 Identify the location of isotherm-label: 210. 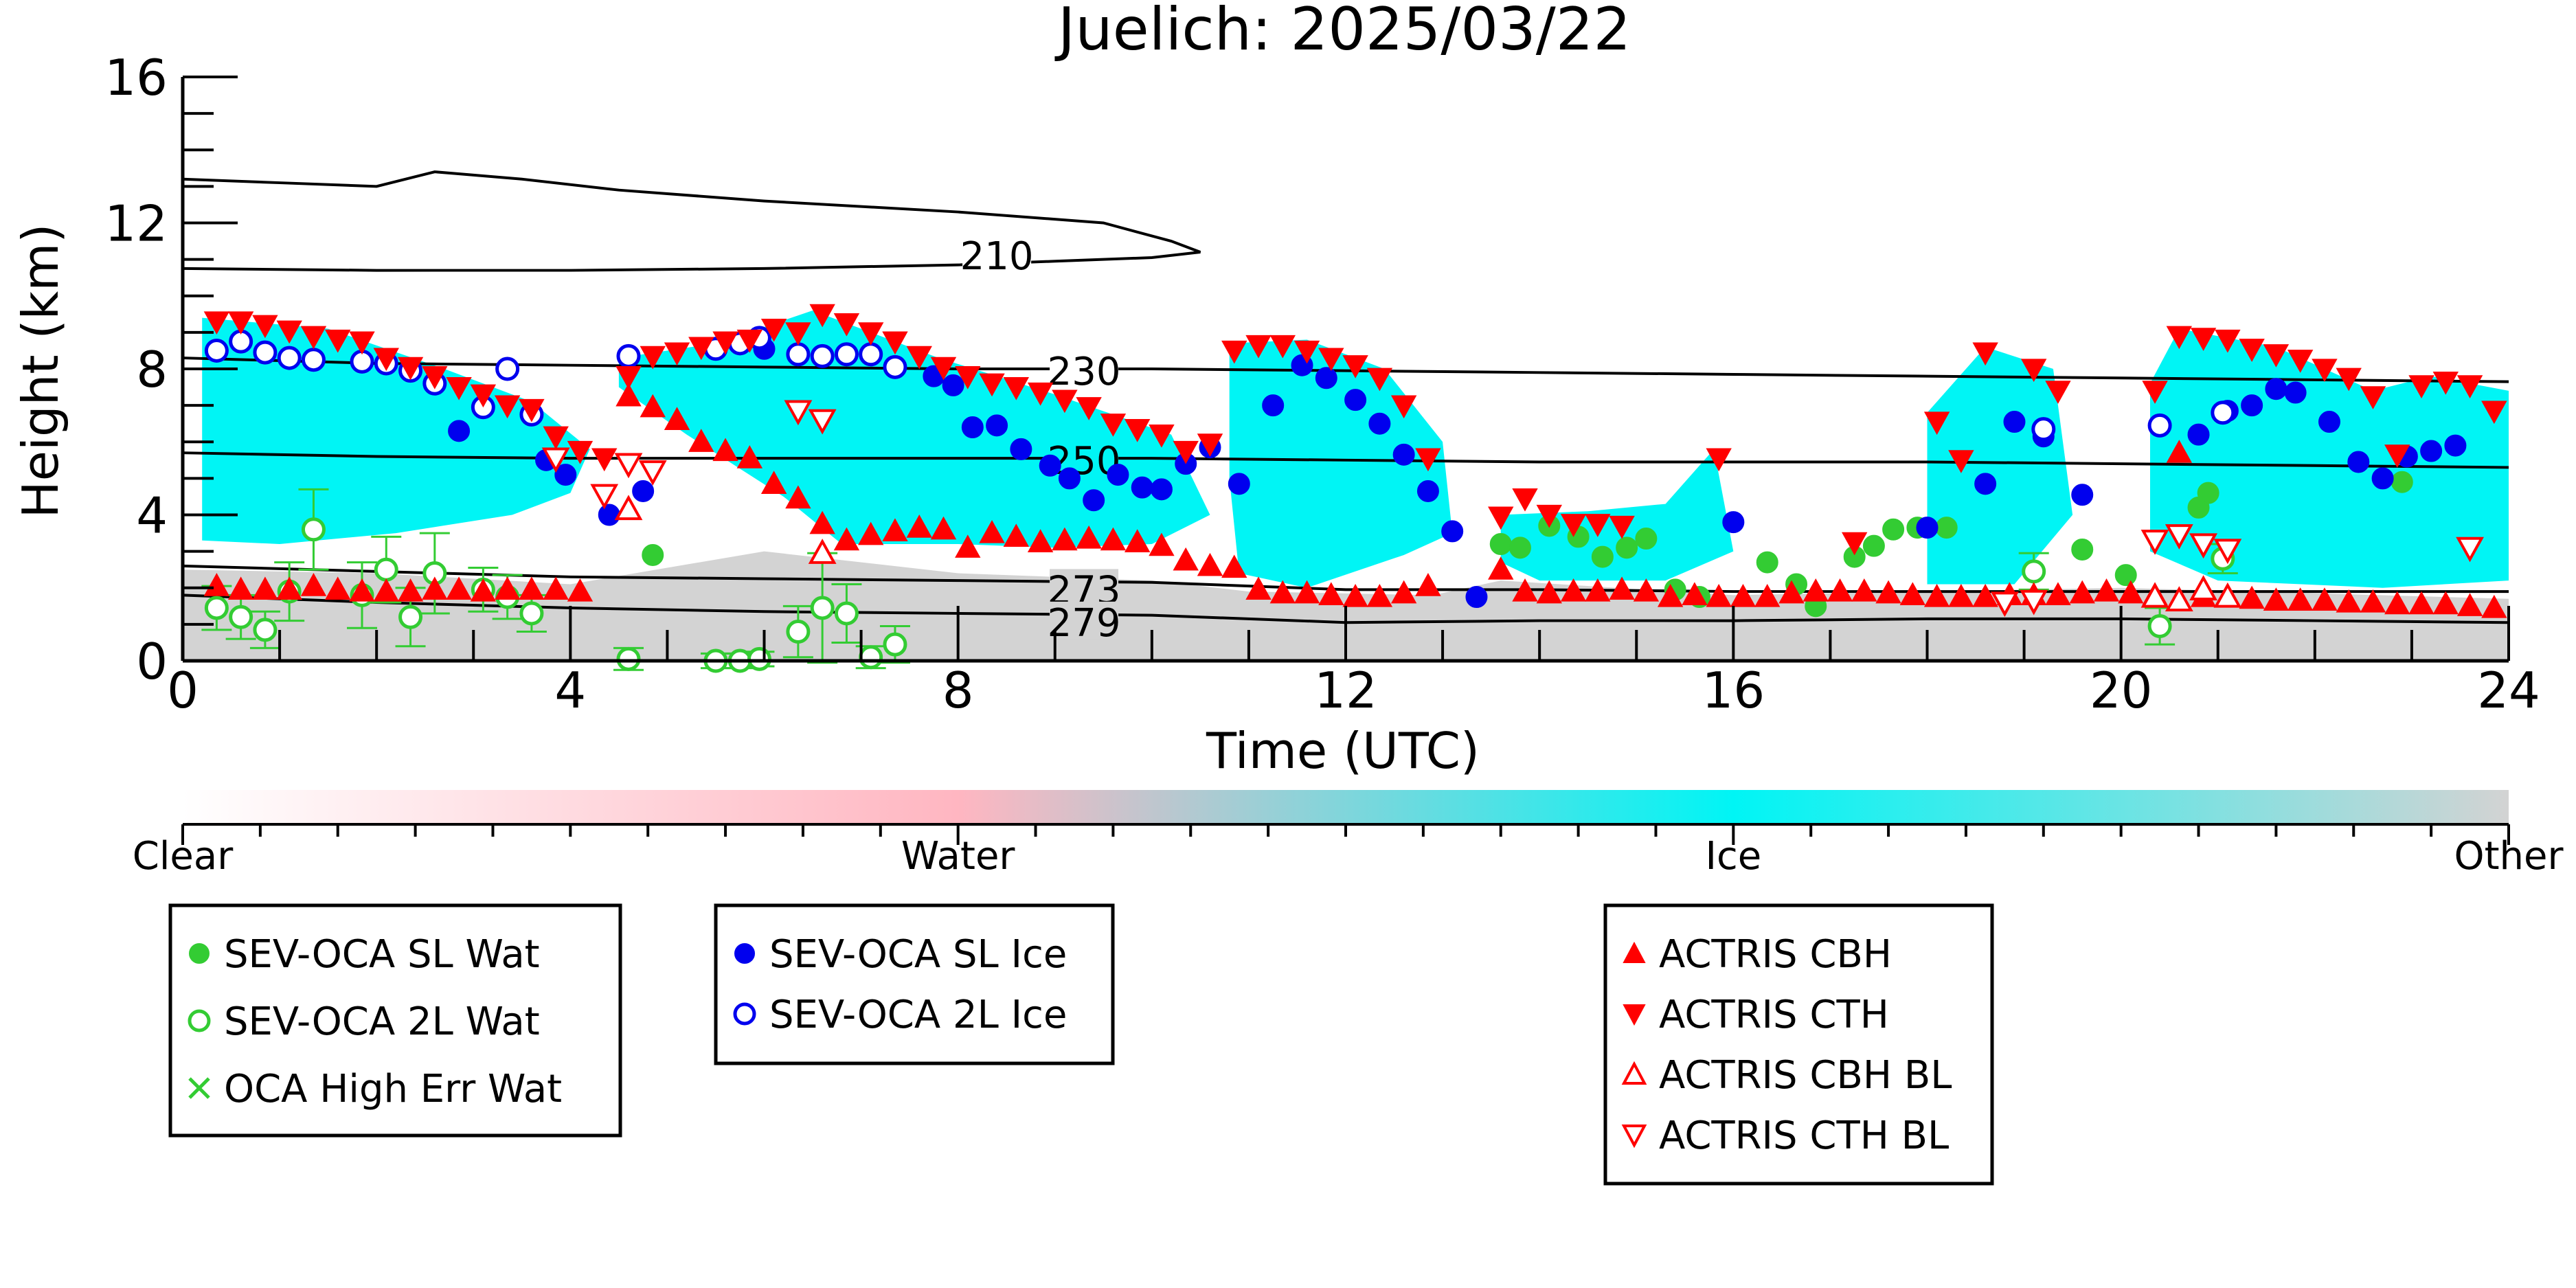
(997, 256).